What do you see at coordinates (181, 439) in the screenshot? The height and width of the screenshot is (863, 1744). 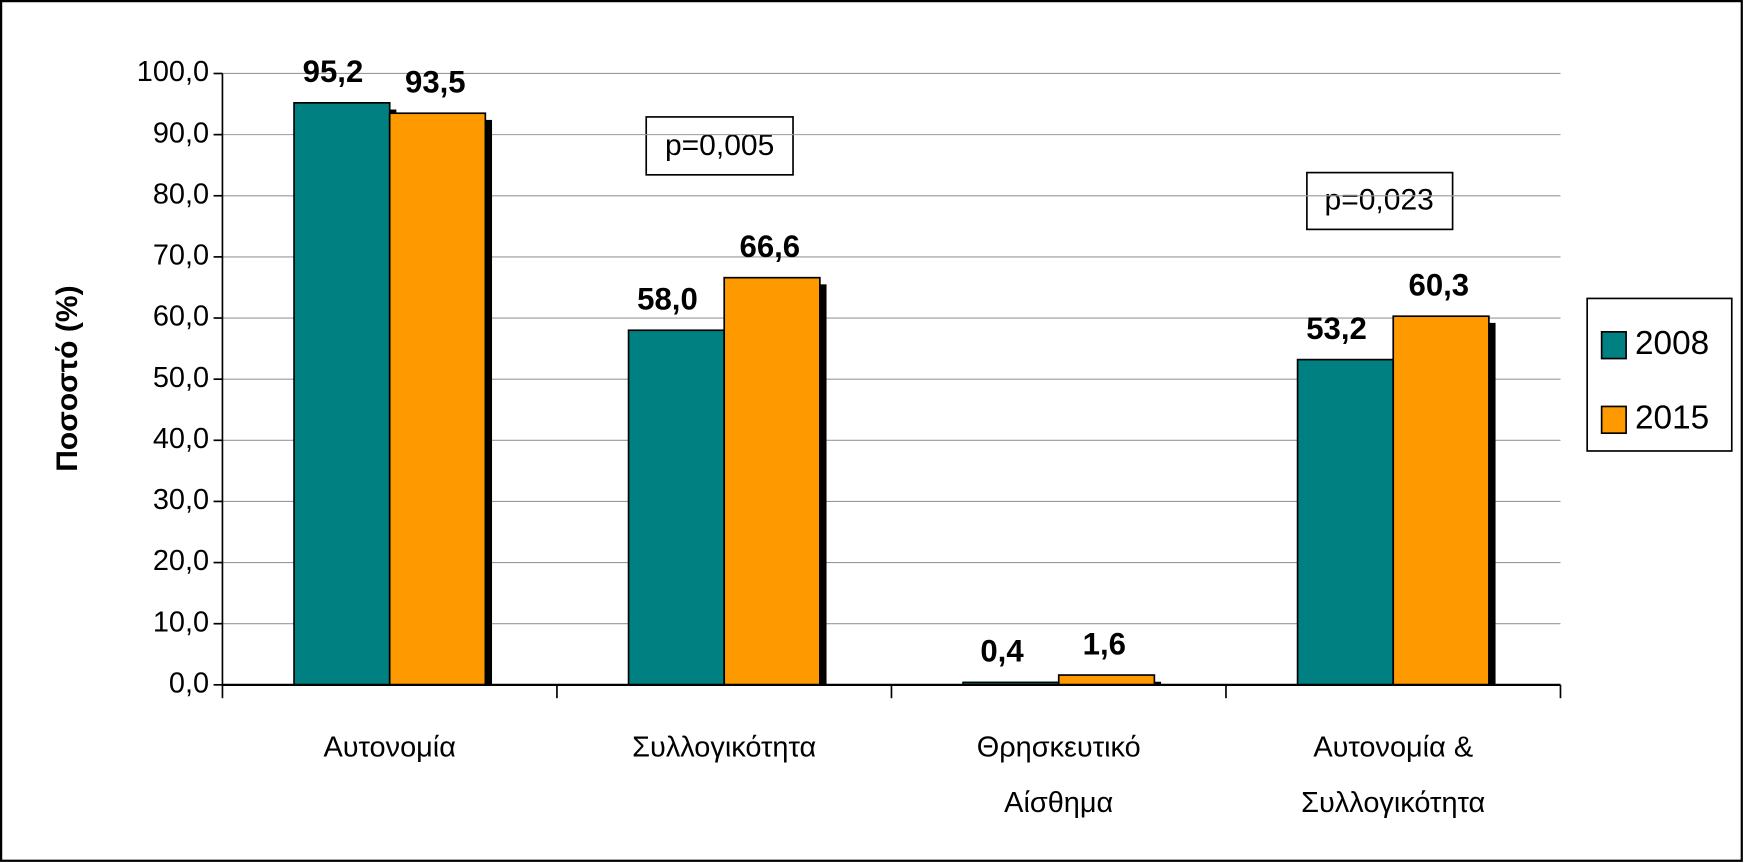 I see `y-tick-label: 40,0` at bounding box center [181, 439].